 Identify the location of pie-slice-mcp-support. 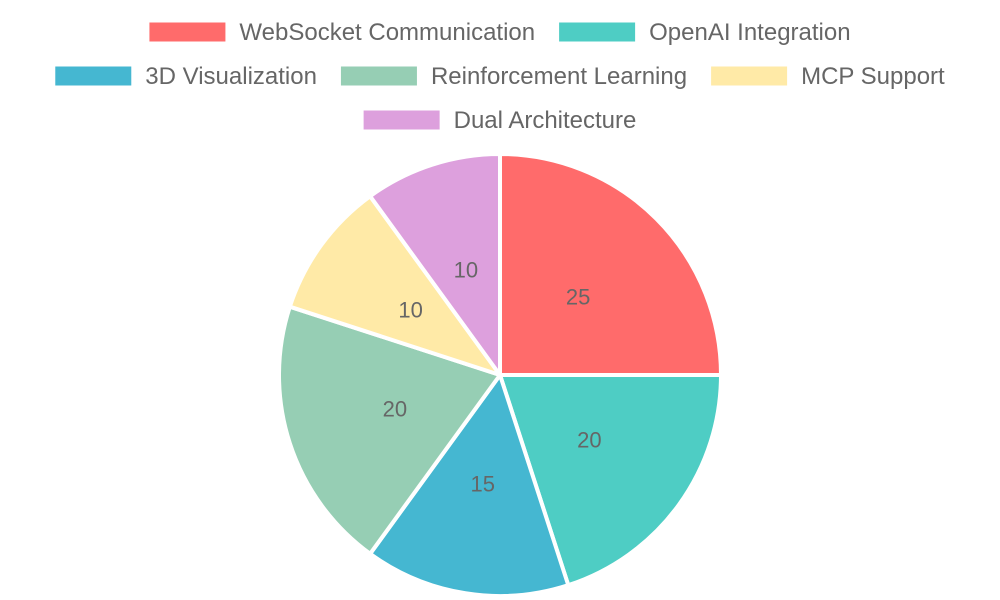
(394, 285).